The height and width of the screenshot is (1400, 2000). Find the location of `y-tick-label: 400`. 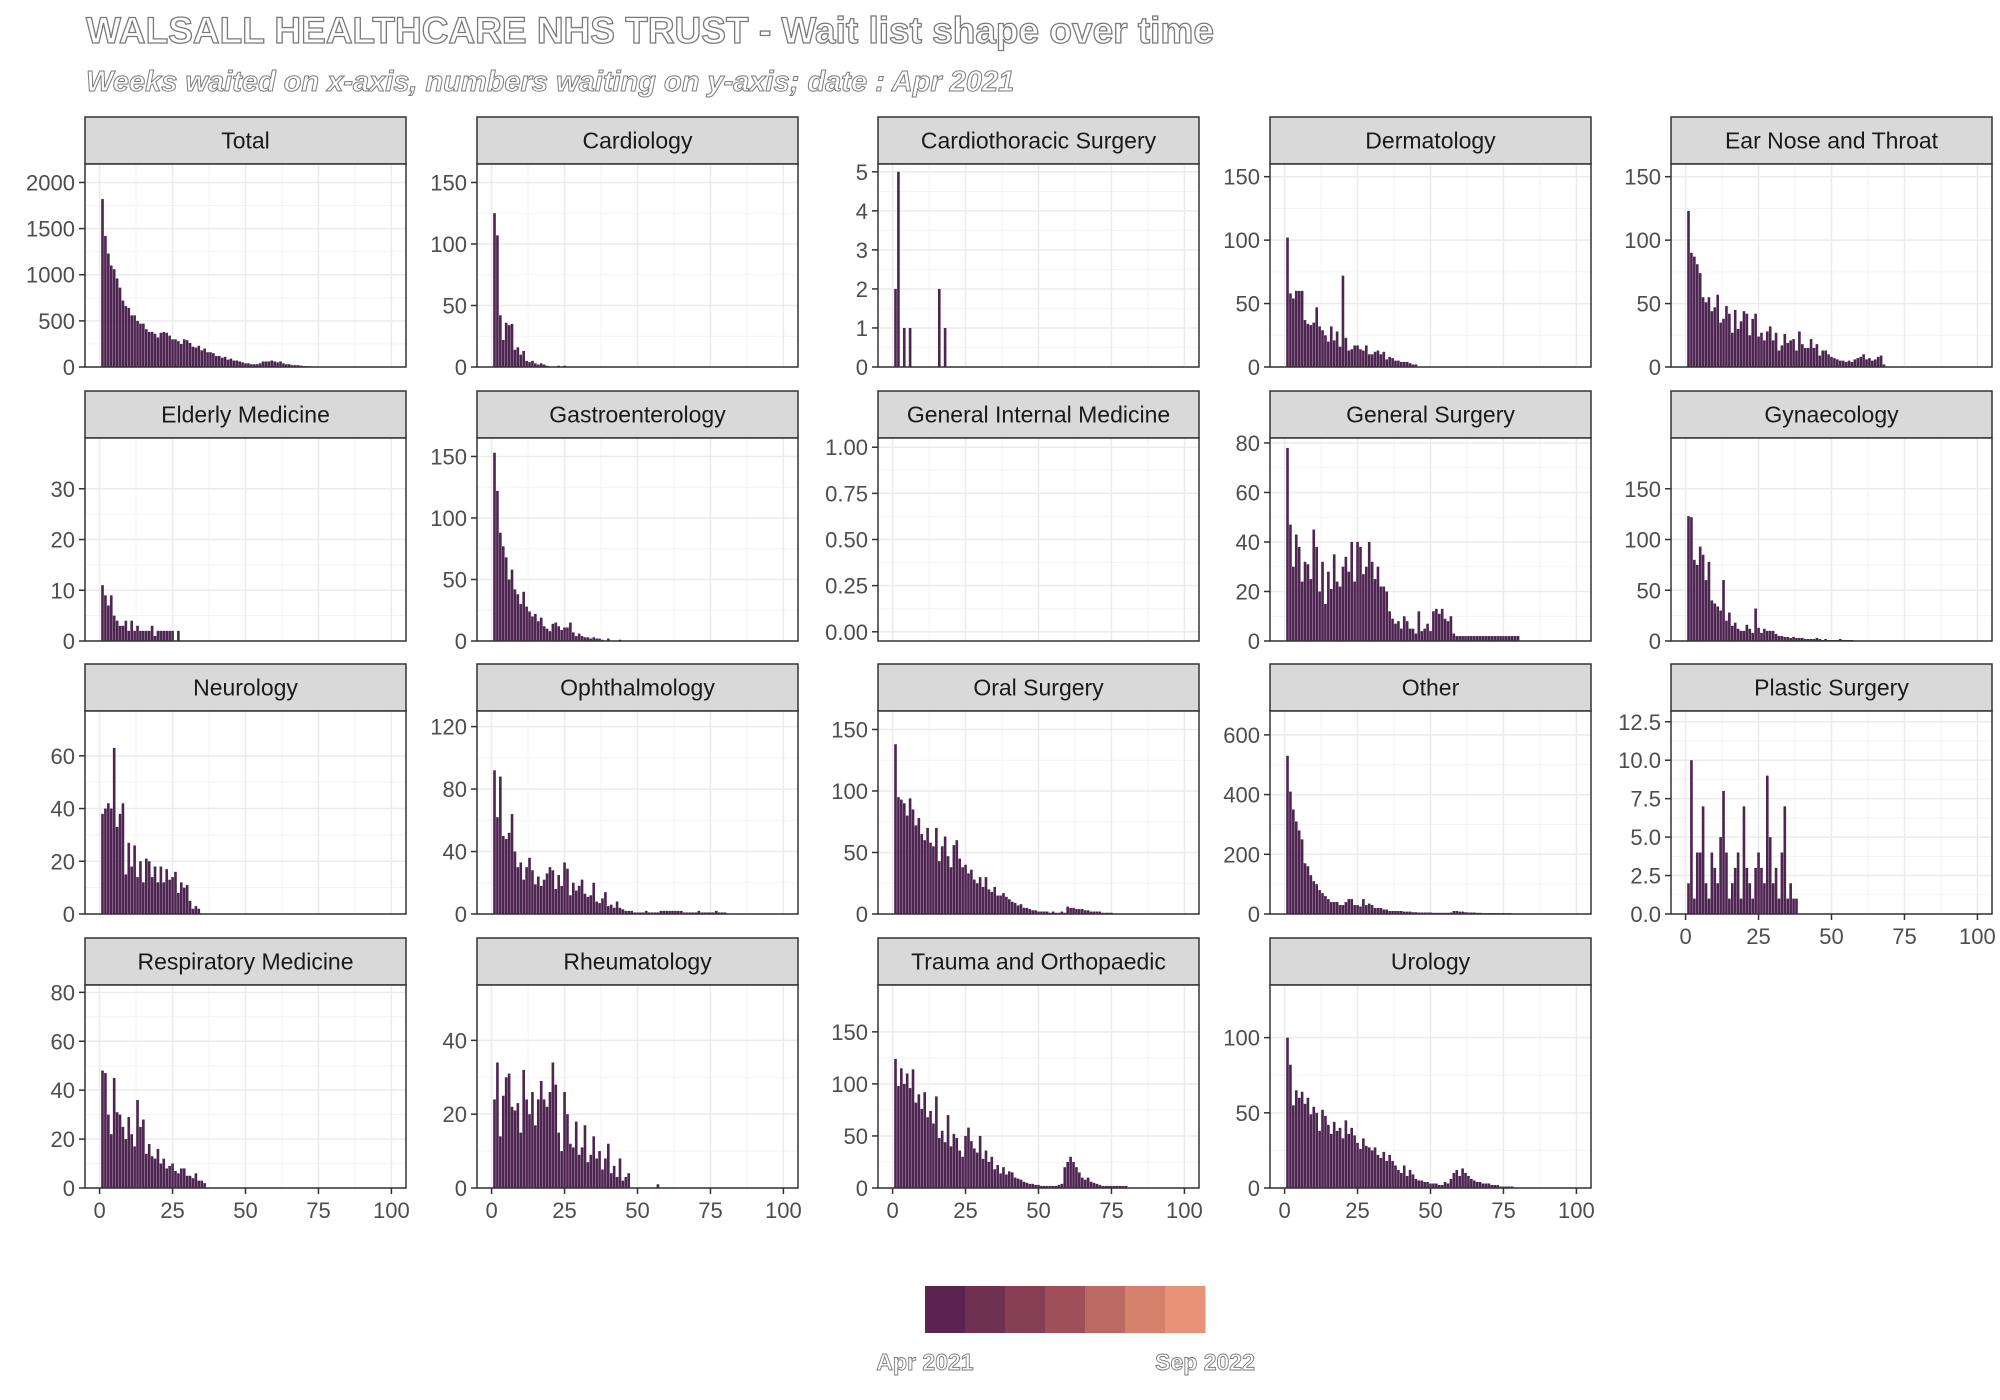

y-tick-label: 400 is located at coordinates (1241, 795).